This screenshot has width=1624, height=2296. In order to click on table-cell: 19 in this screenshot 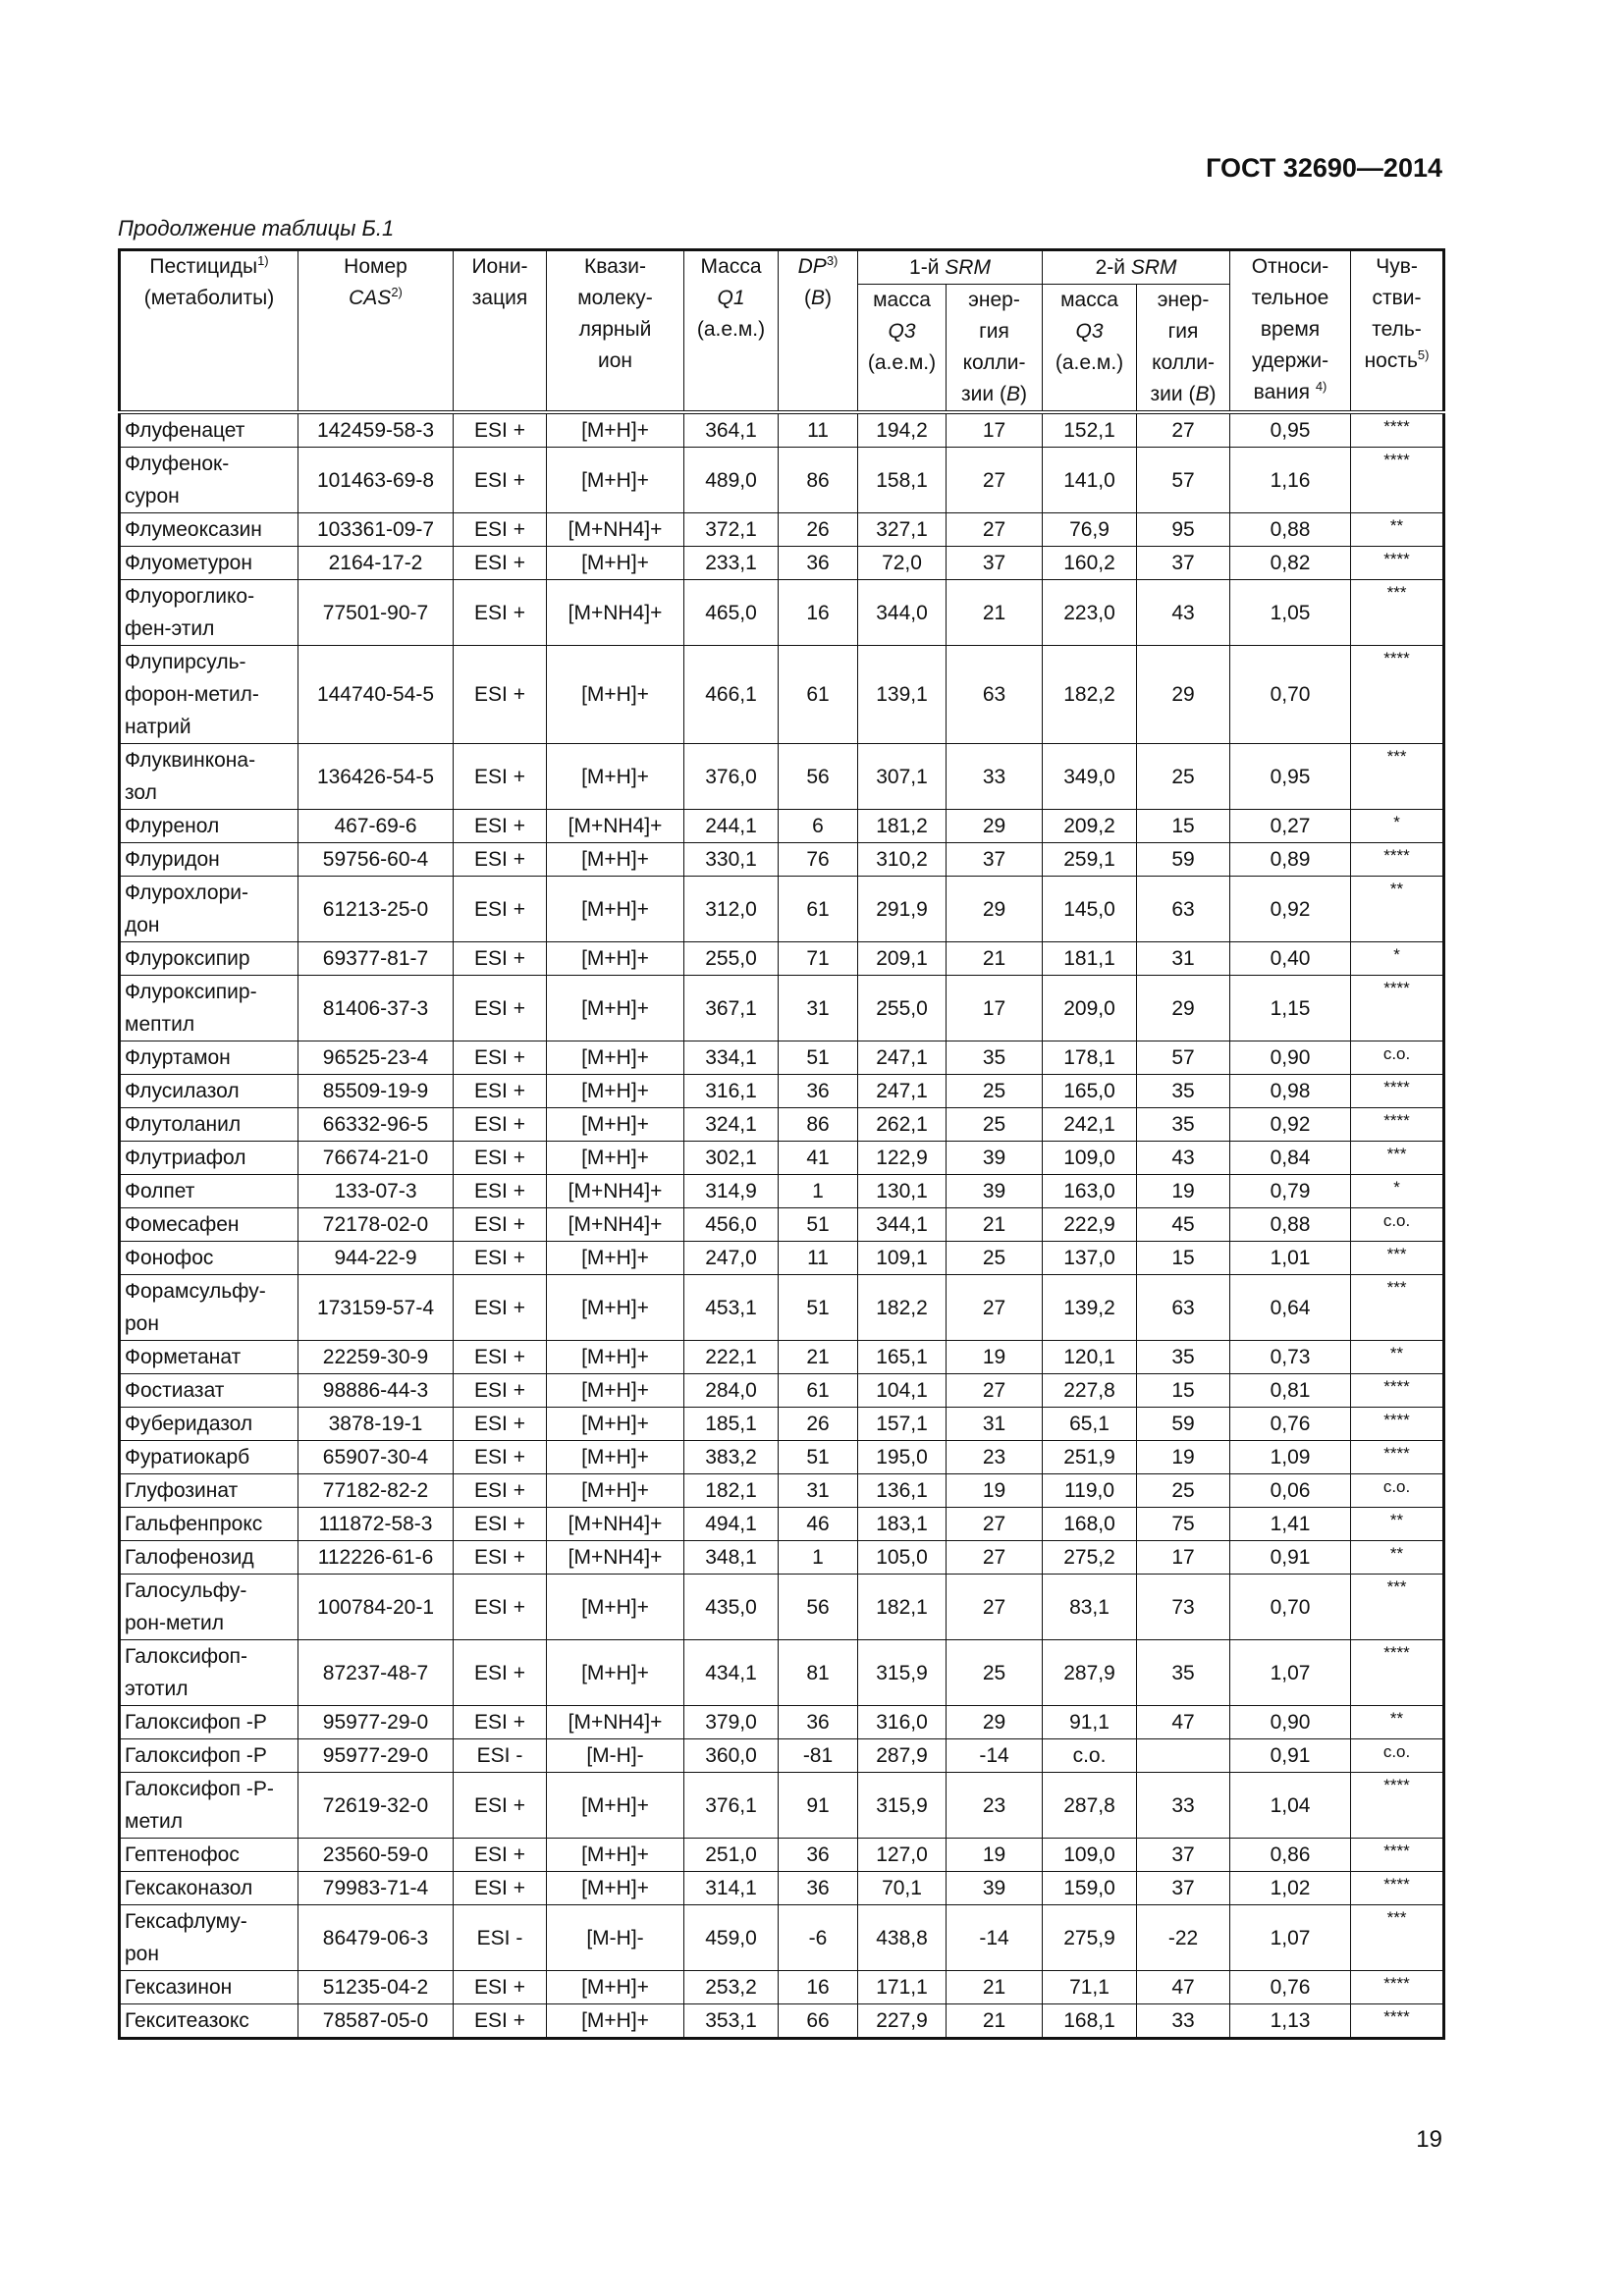, I will do `click(994, 1357)`.